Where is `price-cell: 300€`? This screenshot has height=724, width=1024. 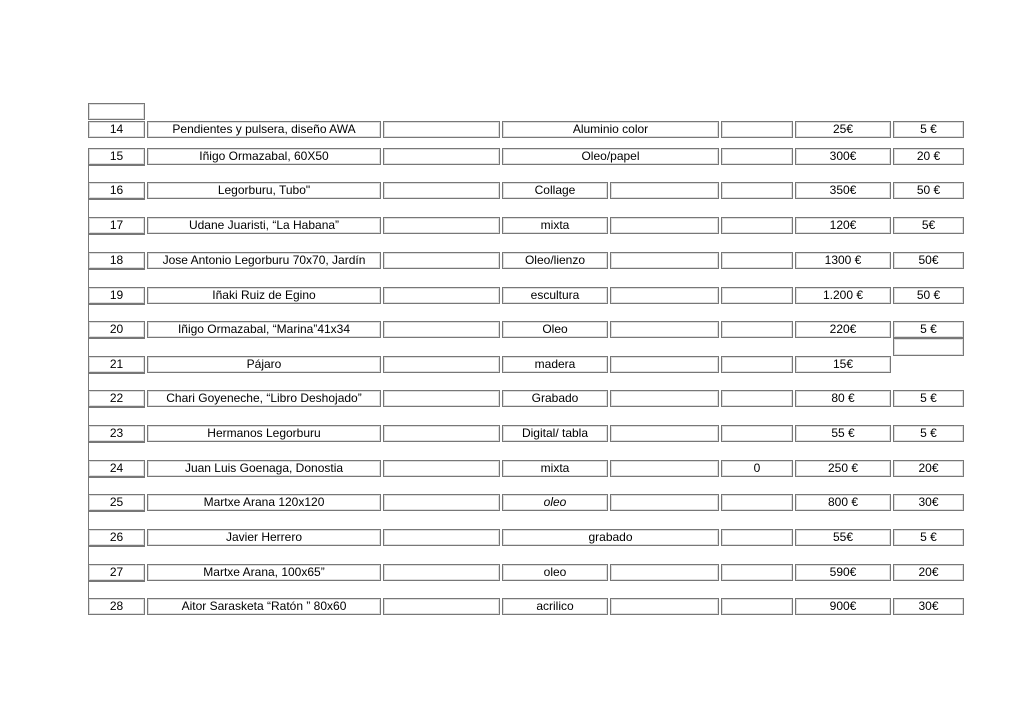 price-cell: 300€ is located at coordinates (843, 156).